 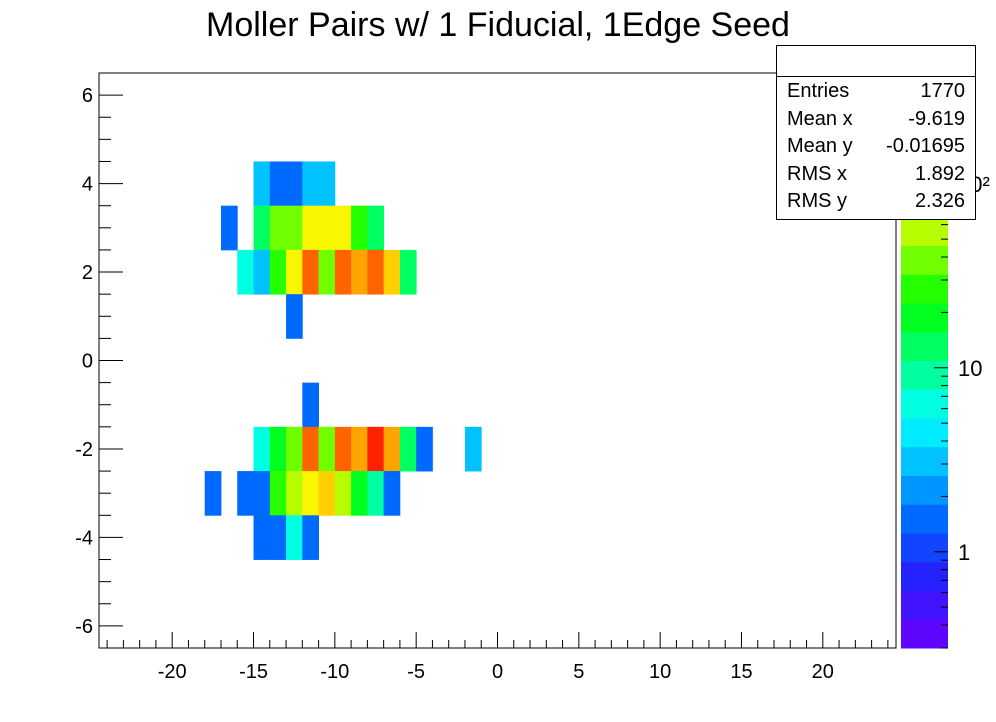 I want to click on x-tick-label: -20, so click(x=172, y=672).